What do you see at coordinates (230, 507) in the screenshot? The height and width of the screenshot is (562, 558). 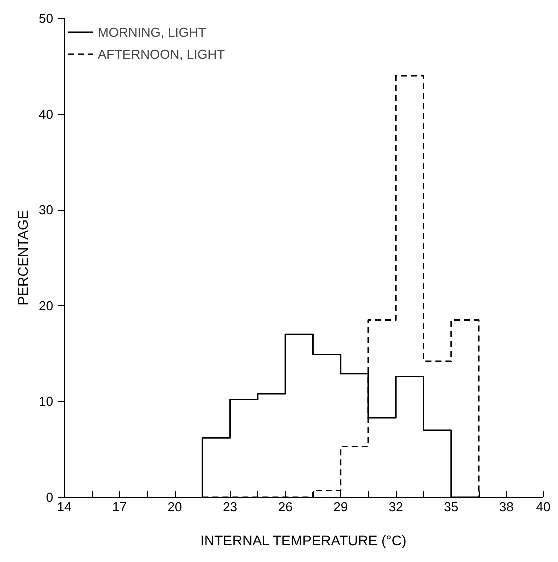 I see `x-tick-label: 23` at bounding box center [230, 507].